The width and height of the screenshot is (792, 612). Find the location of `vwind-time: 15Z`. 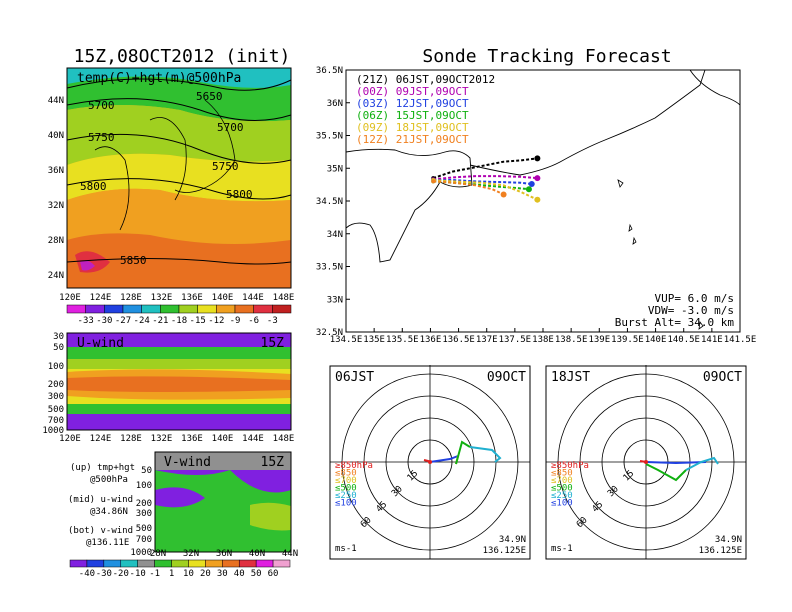

vwind-time: 15Z is located at coordinates (273, 462).